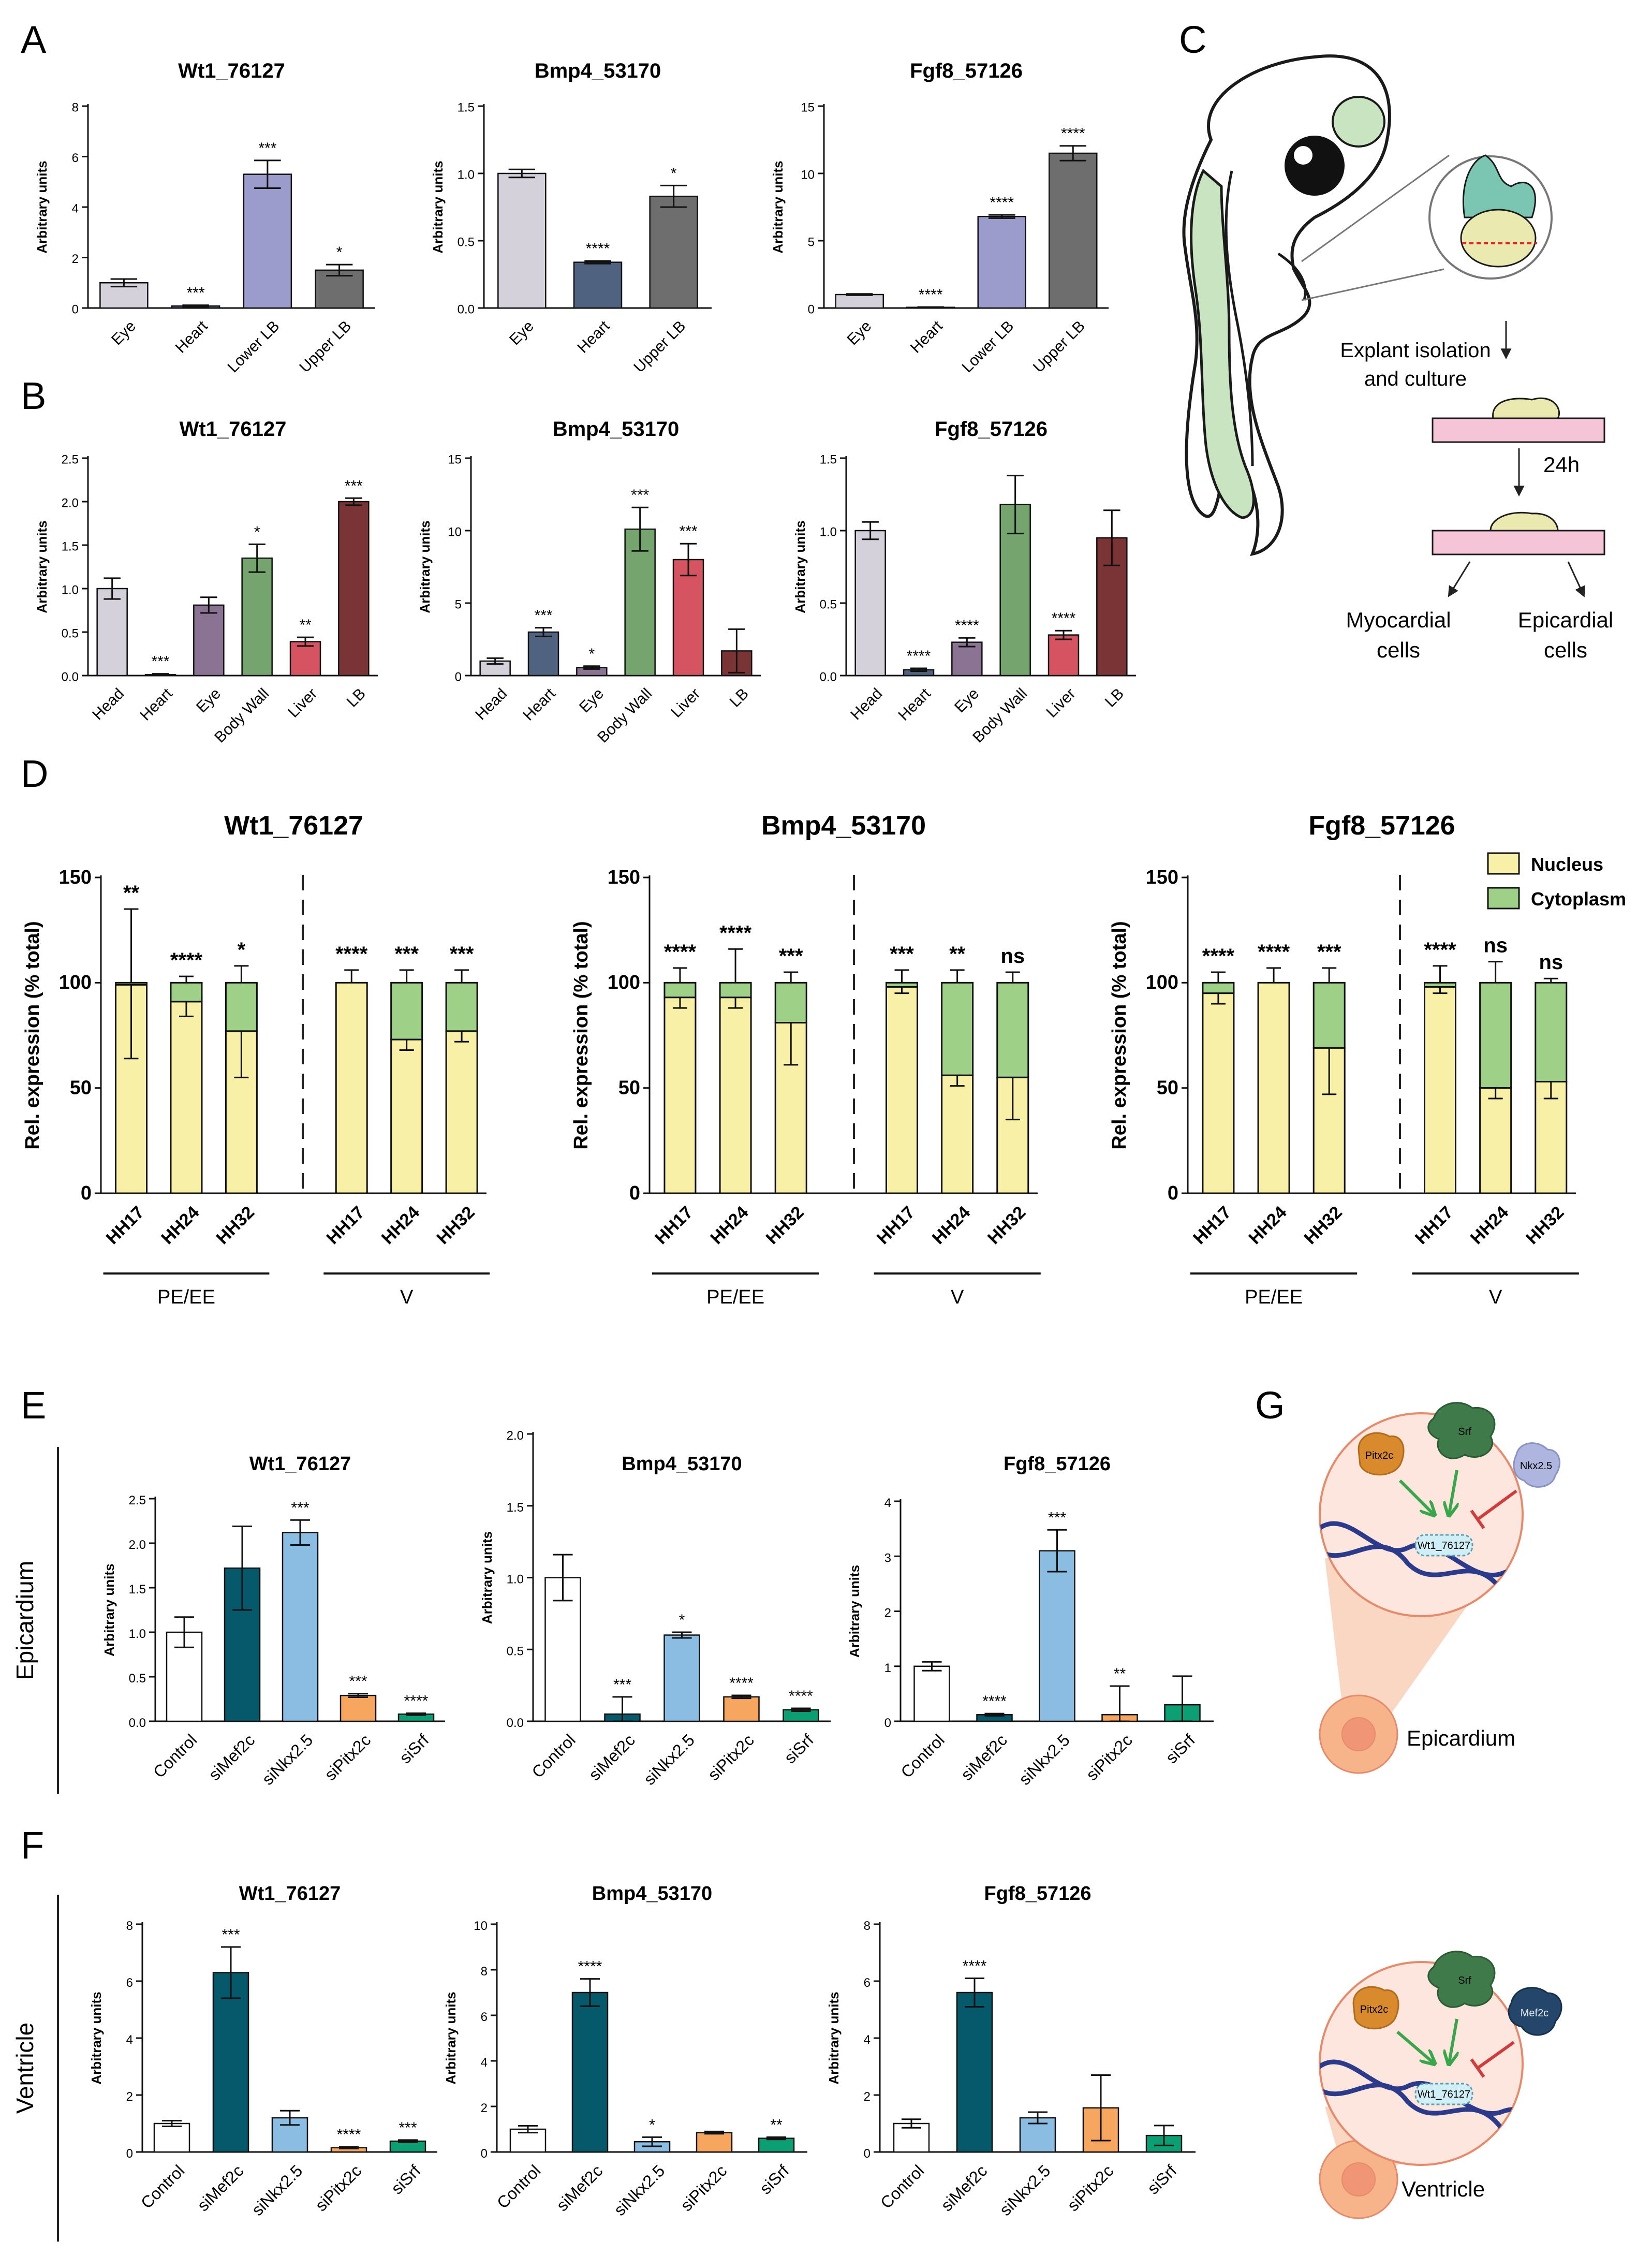 This screenshot has height=2255, width=1652. Describe the element at coordinates (491, 704) in the screenshot. I see `b2-xlabel-0: Head` at that location.